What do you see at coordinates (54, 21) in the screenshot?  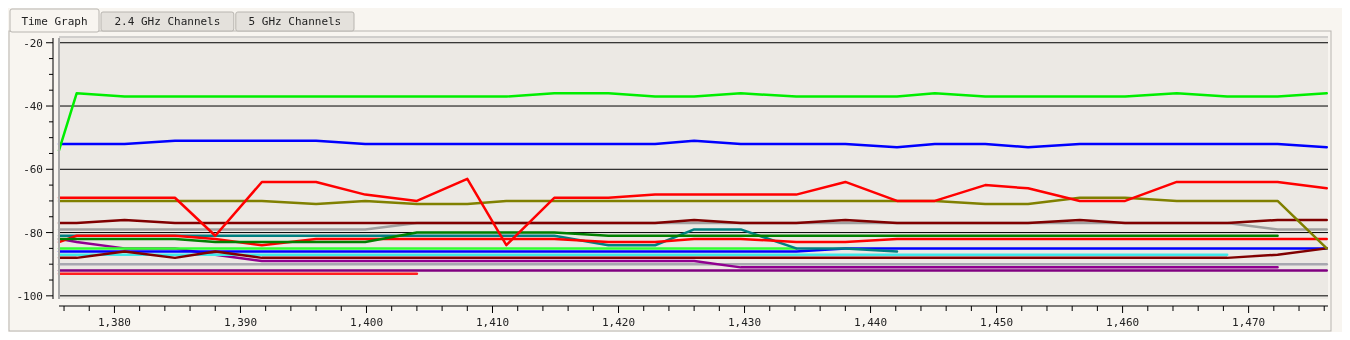 I see `text: Time Graph` at bounding box center [54, 21].